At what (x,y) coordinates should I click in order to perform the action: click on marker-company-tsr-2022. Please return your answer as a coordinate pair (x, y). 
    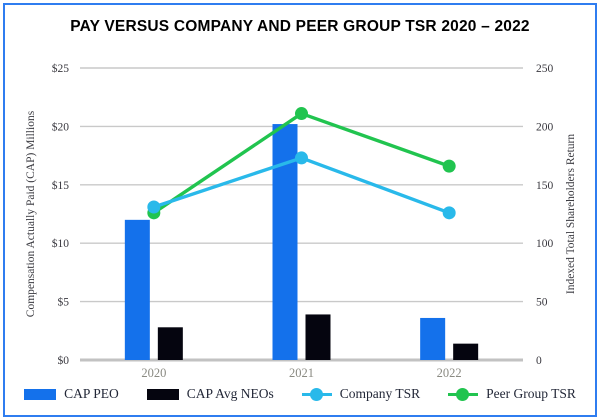
    Looking at the image, I should click on (449, 213).